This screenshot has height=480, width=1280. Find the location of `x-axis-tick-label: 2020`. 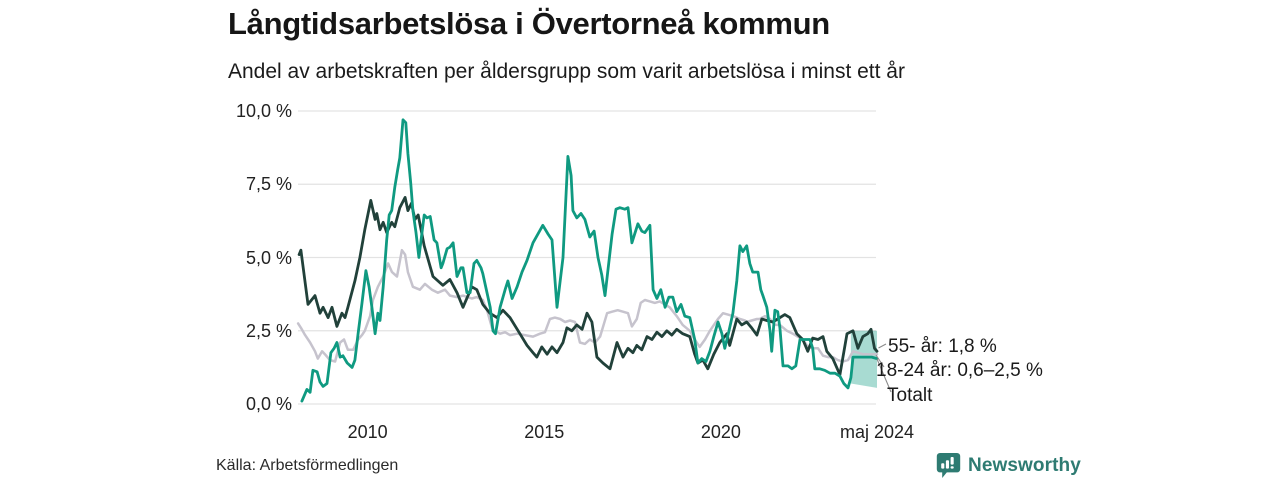

x-axis-tick-label: 2020 is located at coordinates (720, 432).